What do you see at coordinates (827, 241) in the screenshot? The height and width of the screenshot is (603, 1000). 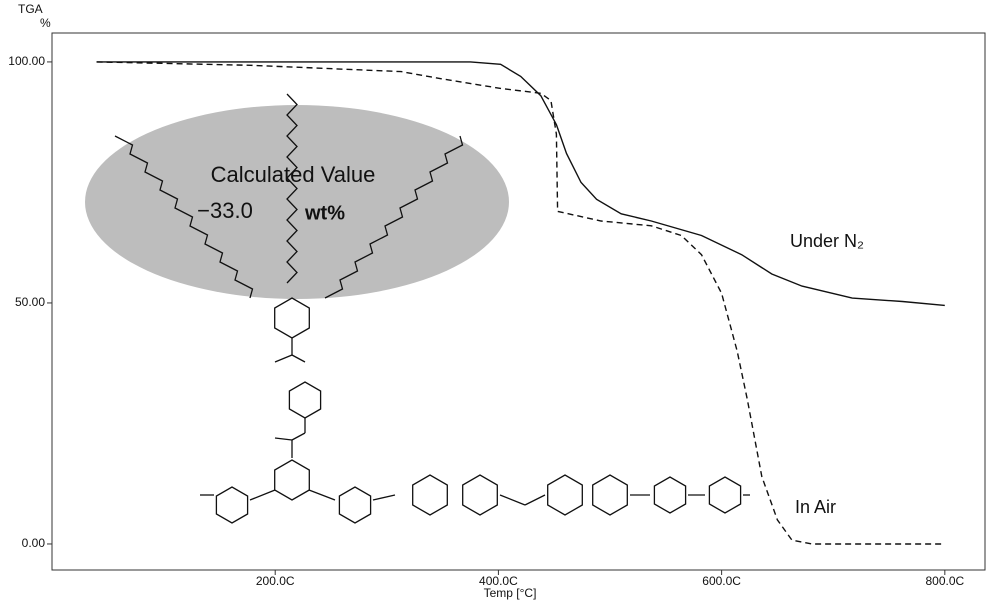 I see `series-label: Under N₂` at bounding box center [827, 241].